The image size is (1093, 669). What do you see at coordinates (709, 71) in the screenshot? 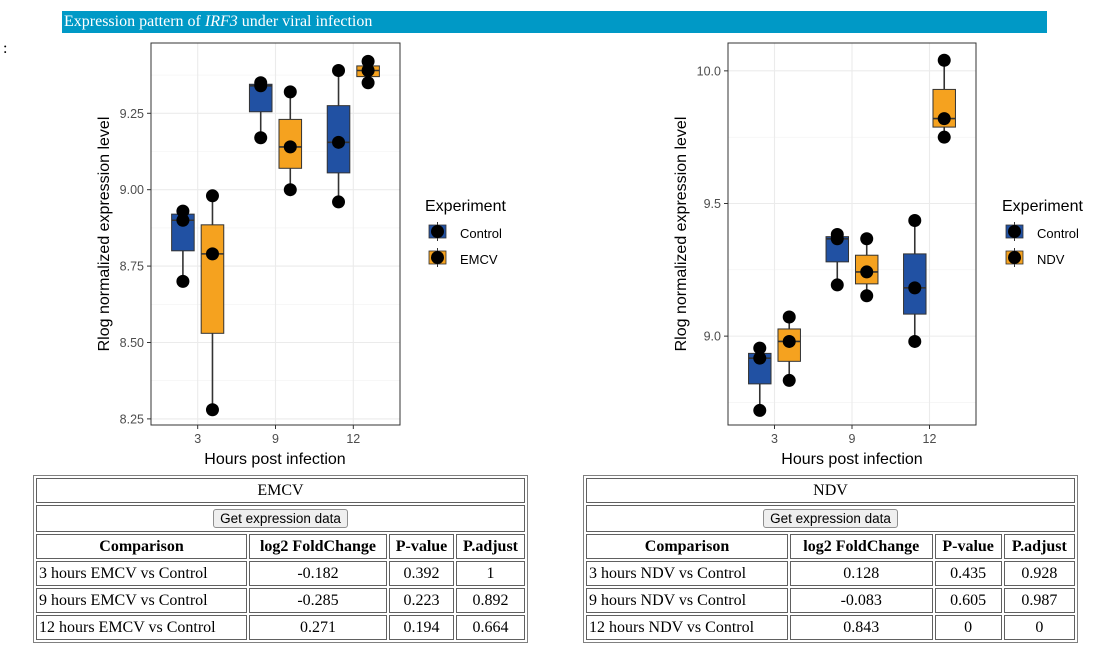
I see `y-tick-label: 10.0` at bounding box center [709, 71].